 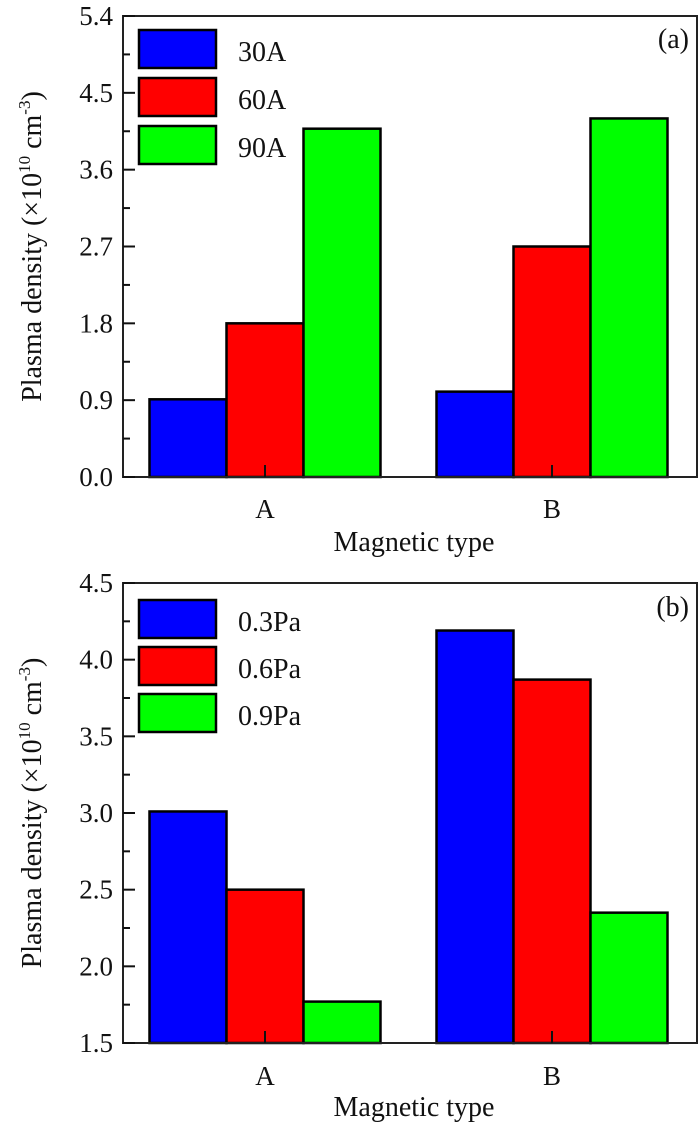 I want to click on legend-swatch-0.3Pa, so click(x=177, y=619).